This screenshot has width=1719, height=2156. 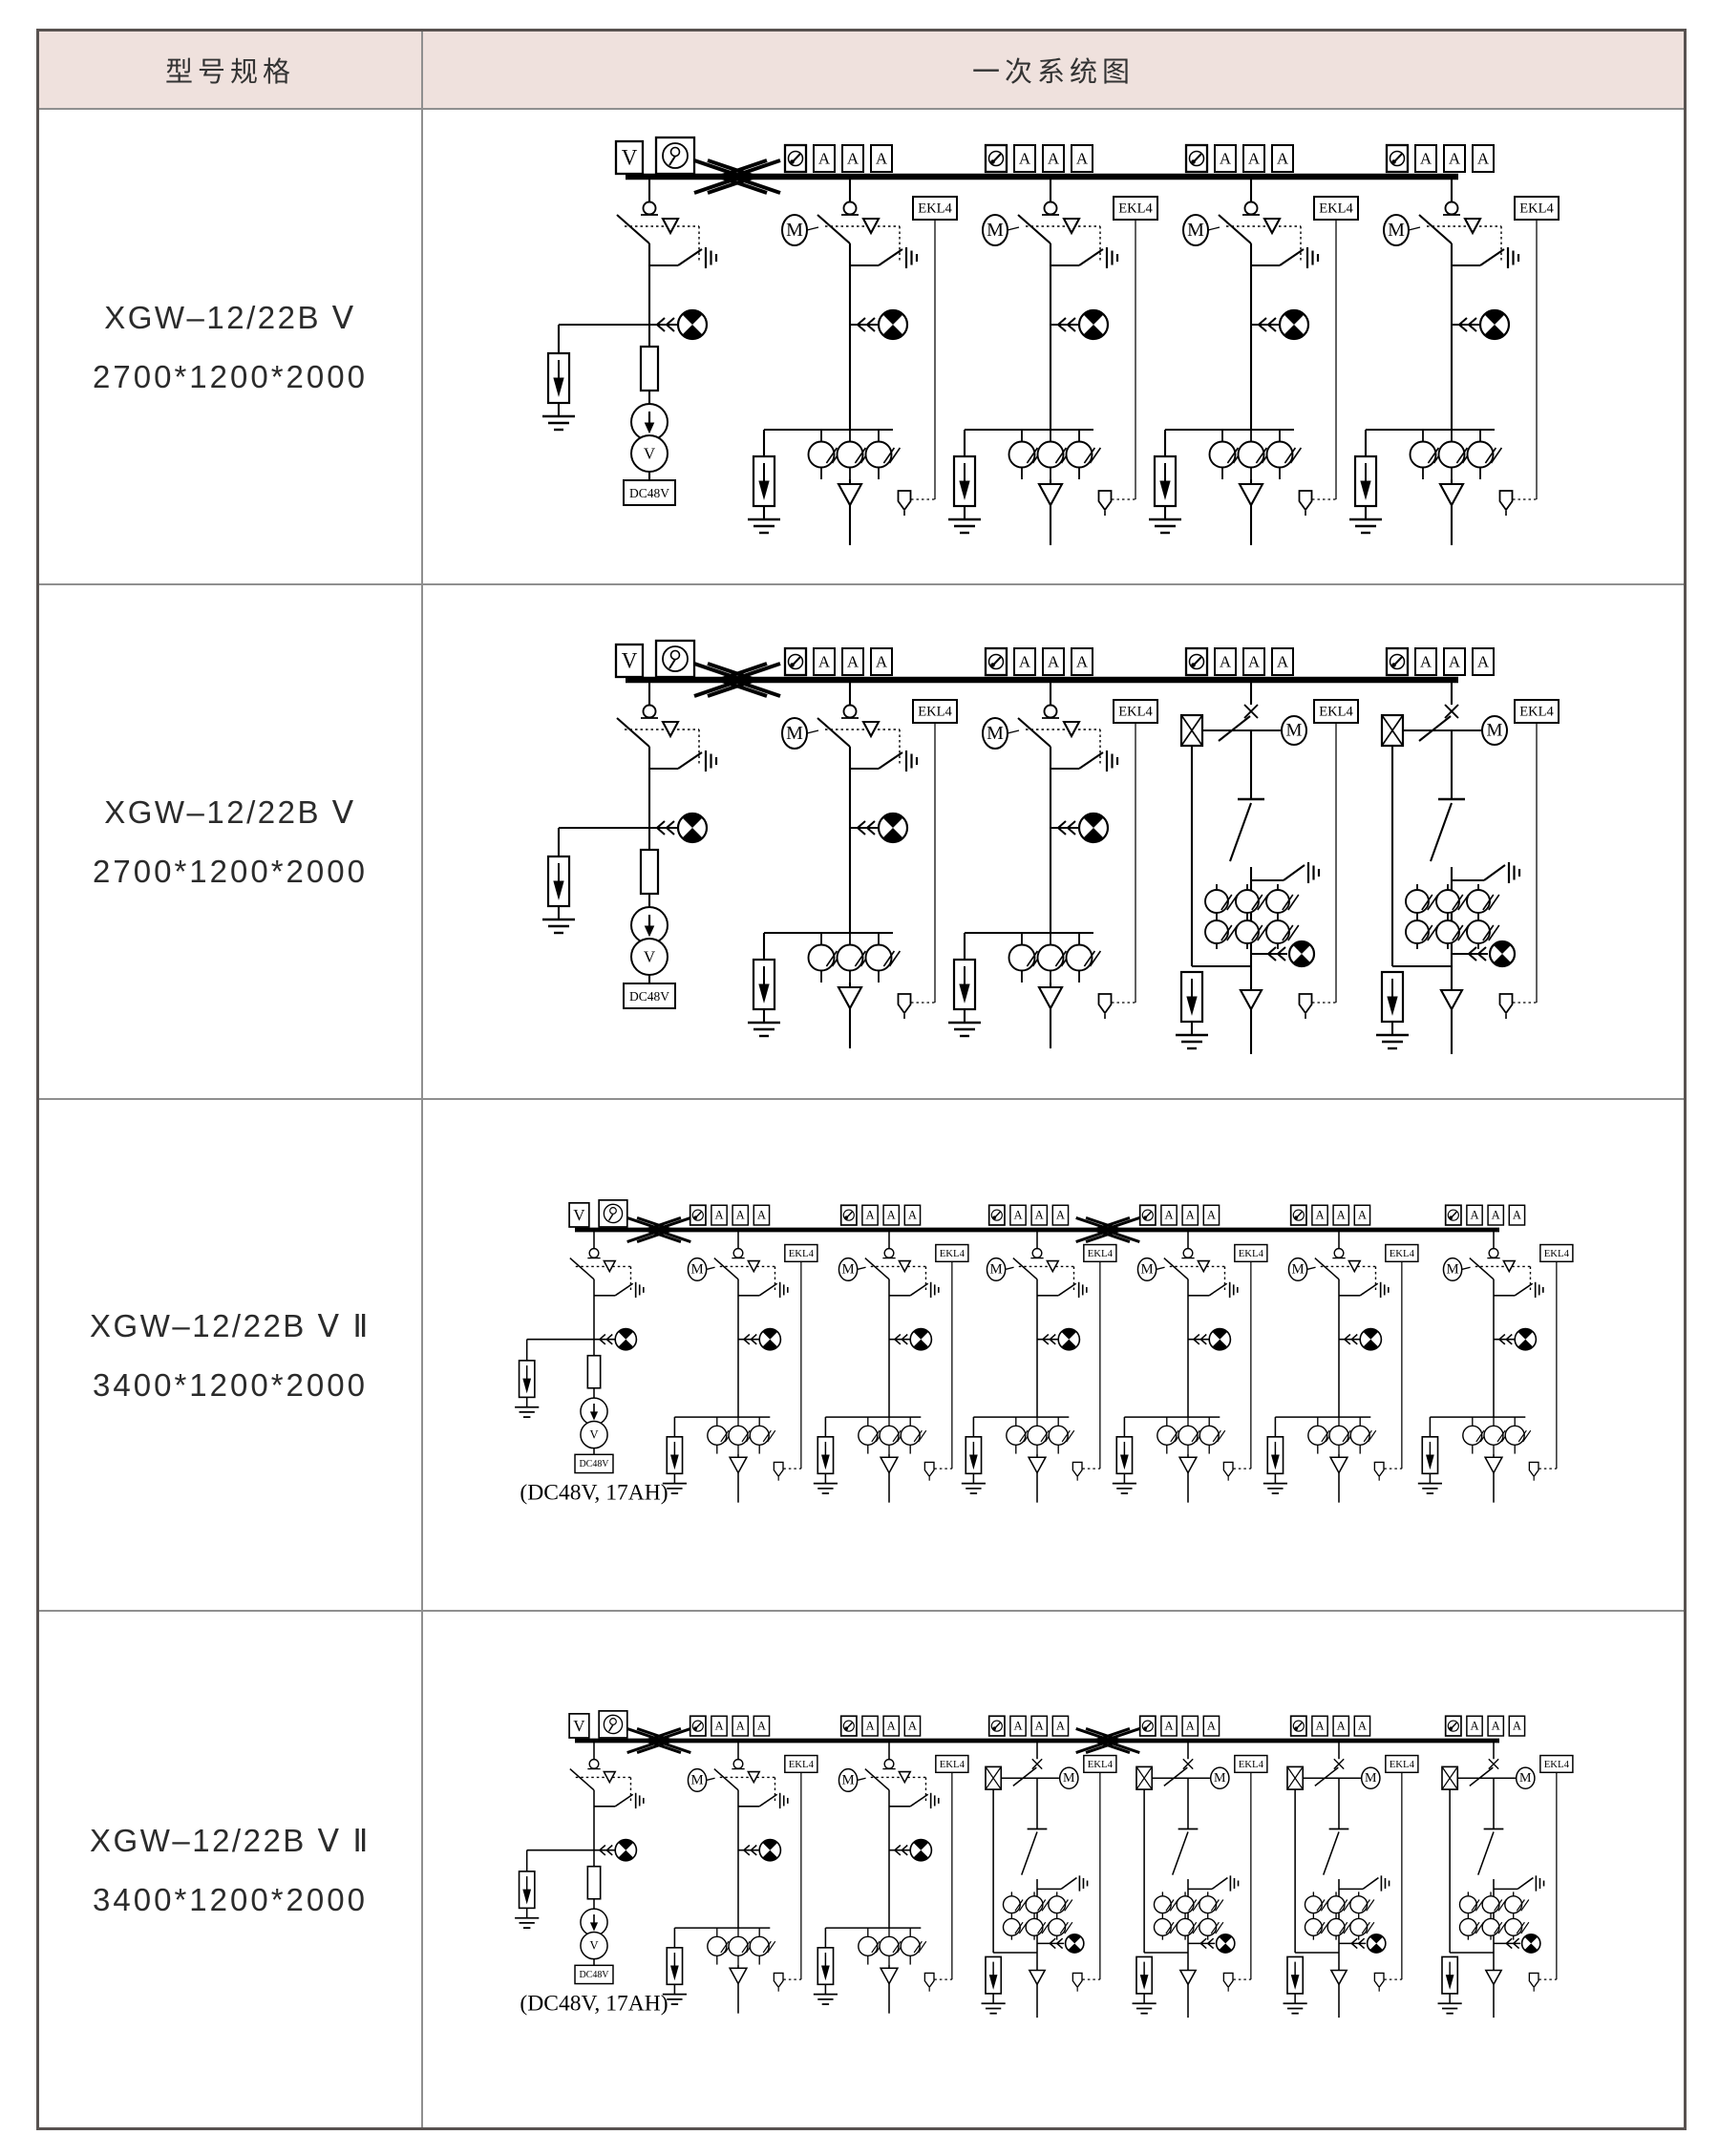 I want to click on table-row-3-model-cell: XGW–12/22B Ⅴ Ⅱ 3400*1200*2000, so click(x=231, y=1870).